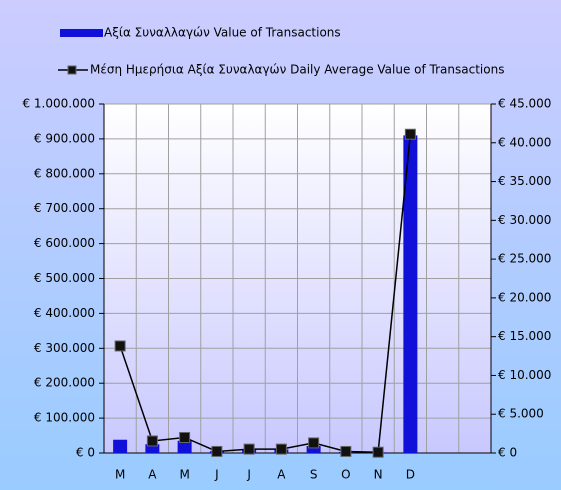 This screenshot has width=561, height=490. What do you see at coordinates (64, 418) in the screenshot?
I see `y-tick-label: € 100.000` at bounding box center [64, 418].